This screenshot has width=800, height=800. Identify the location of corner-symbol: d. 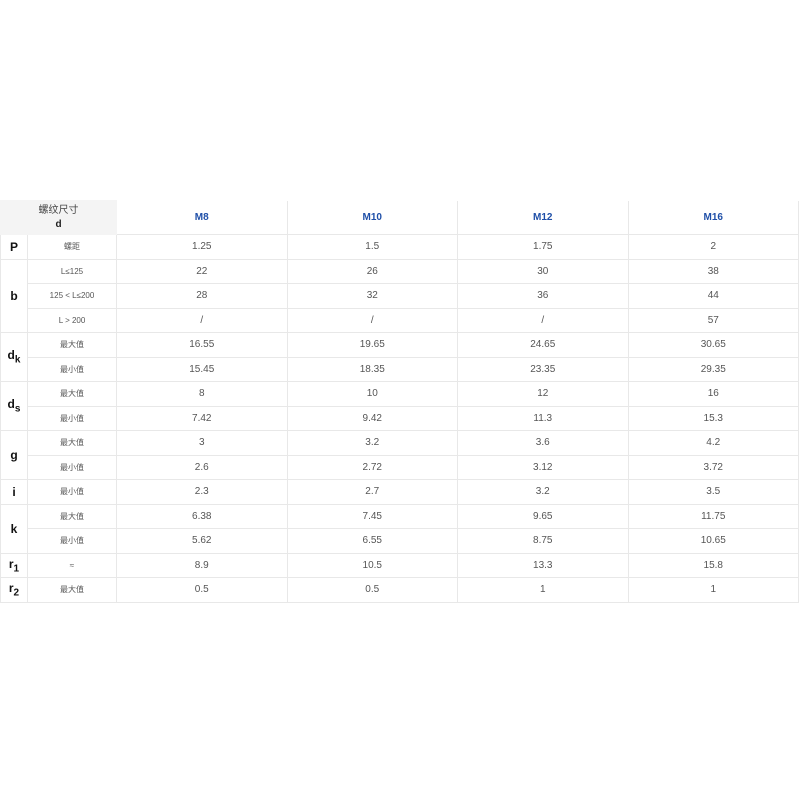
(58, 224).